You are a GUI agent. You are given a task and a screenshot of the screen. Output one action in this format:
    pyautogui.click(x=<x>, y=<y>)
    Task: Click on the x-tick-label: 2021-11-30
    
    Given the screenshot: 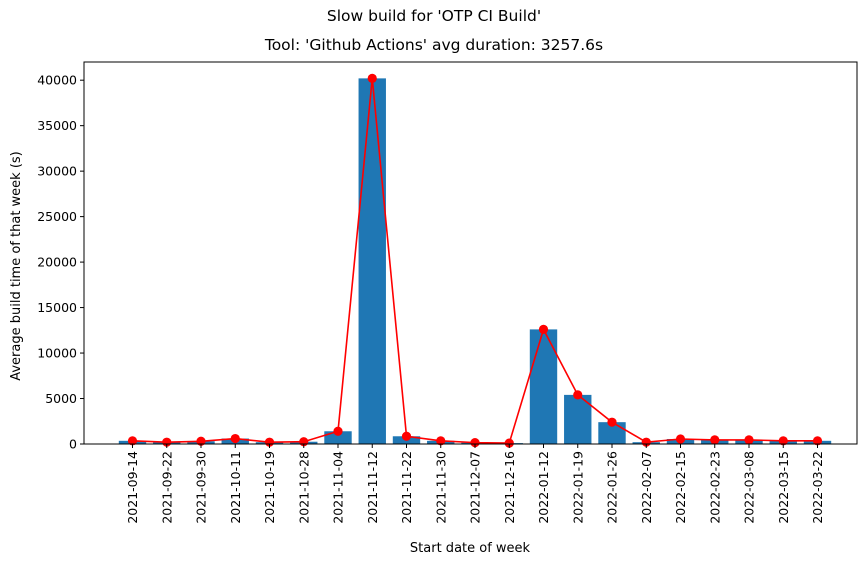 What is the action you would take?
    pyautogui.click(x=440, y=487)
    